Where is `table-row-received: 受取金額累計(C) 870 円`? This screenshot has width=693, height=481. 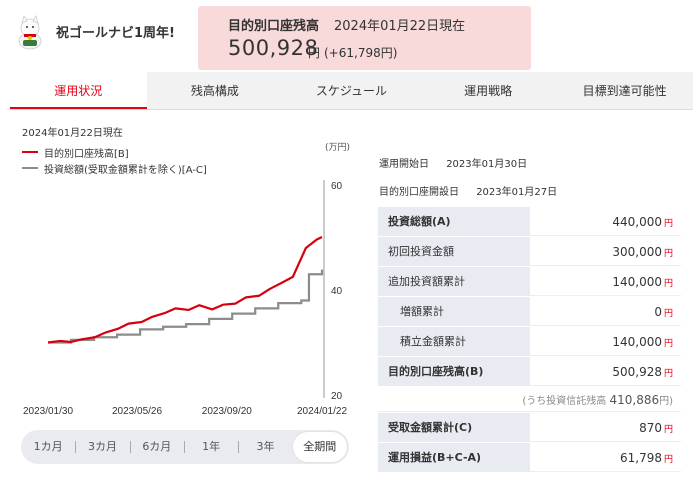
table-row-received: 受取金額累計(C) 870 円 is located at coordinates (529, 428).